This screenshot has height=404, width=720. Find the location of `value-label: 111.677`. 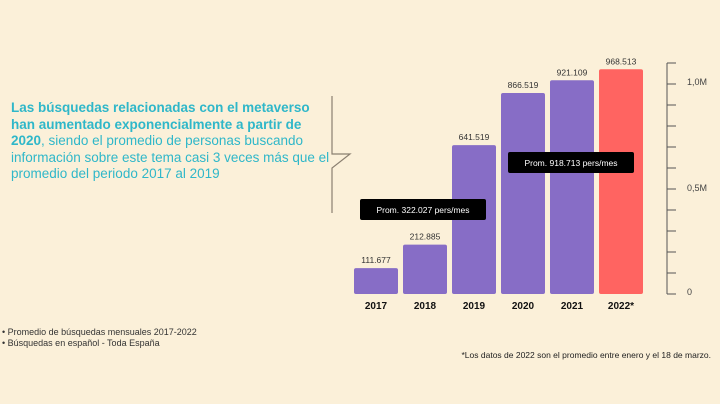

value-label: 111.677 is located at coordinates (376, 260).